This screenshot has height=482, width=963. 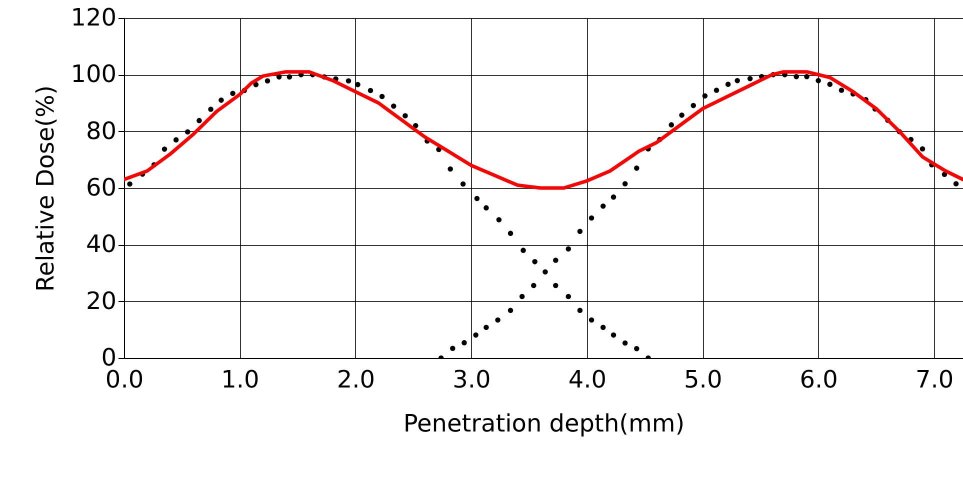 What do you see at coordinates (240, 380) in the screenshot?
I see `x-tick-label: 1.0` at bounding box center [240, 380].